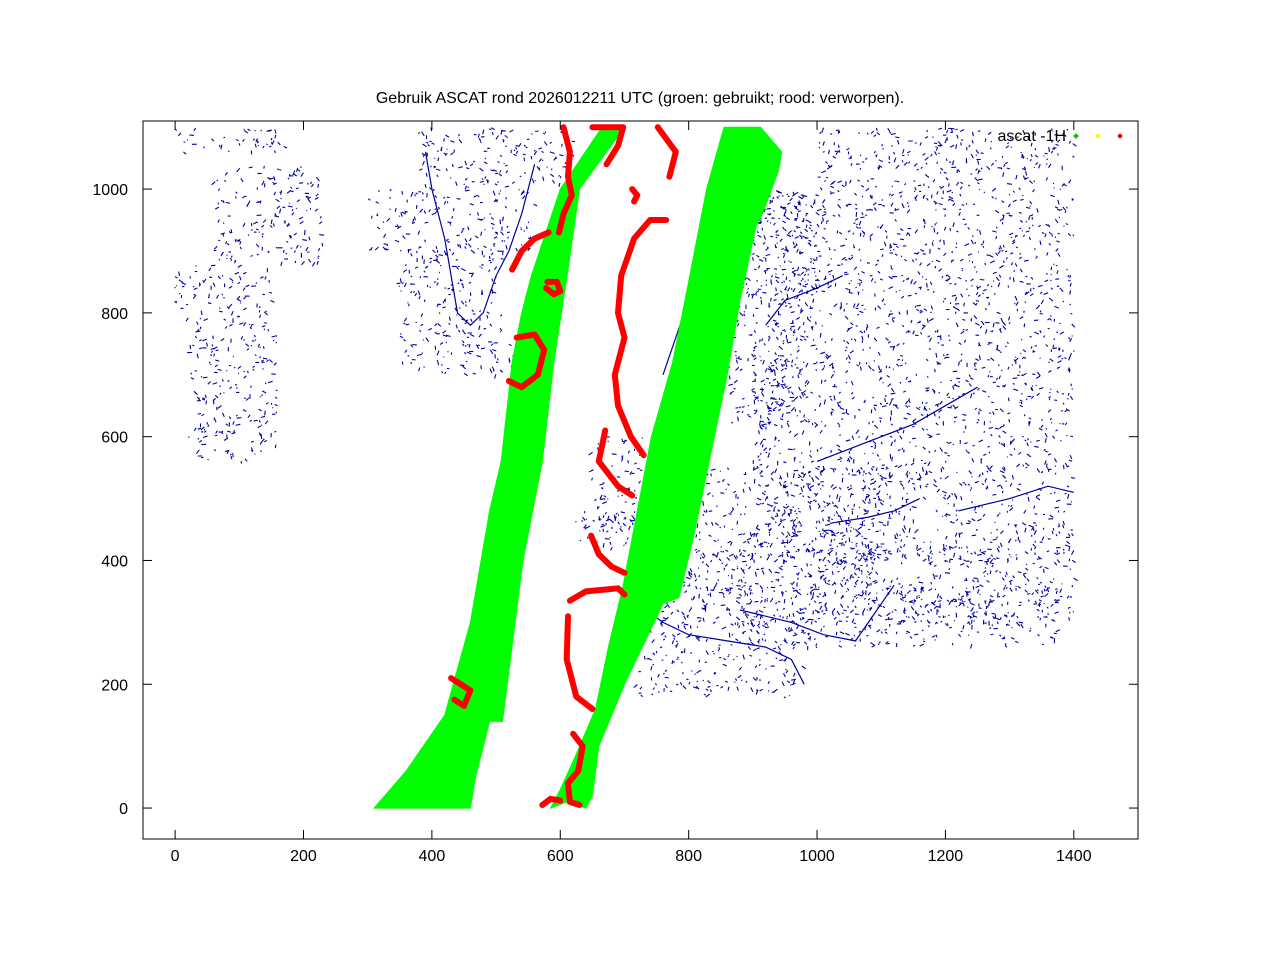 This screenshot has width=1280, height=960. What do you see at coordinates (303, 856) in the screenshot?
I see `x-tick-label: 200` at bounding box center [303, 856].